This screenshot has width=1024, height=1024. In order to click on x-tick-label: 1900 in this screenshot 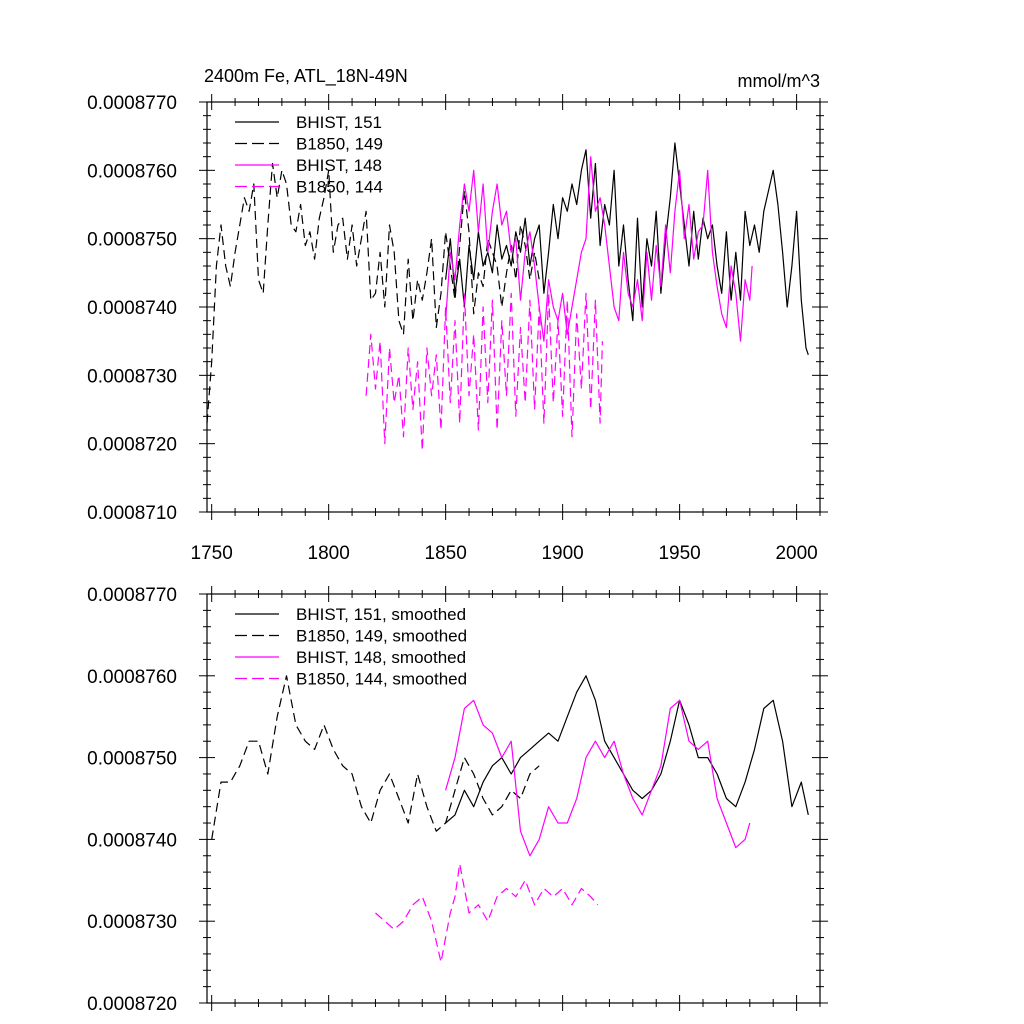, I will do `click(562, 553)`.